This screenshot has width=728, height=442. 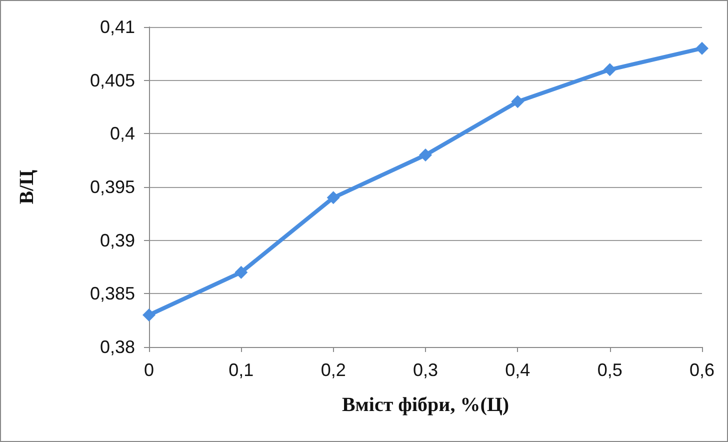 What do you see at coordinates (112, 294) in the screenshot?
I see `y-tick-label: 0,385` at bounding box center [112, 294].